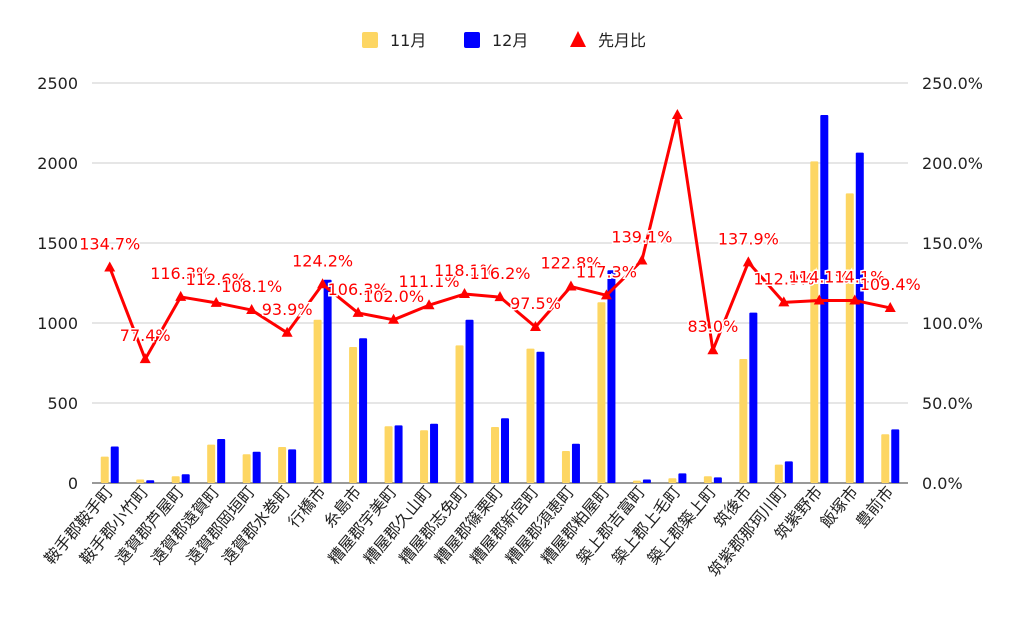 The width and height of the screenshot is (1024, 633). Describe the element at coordinates (606, 271) in the screenshot. I see `ratio-data-label: 117.3%` at that location.